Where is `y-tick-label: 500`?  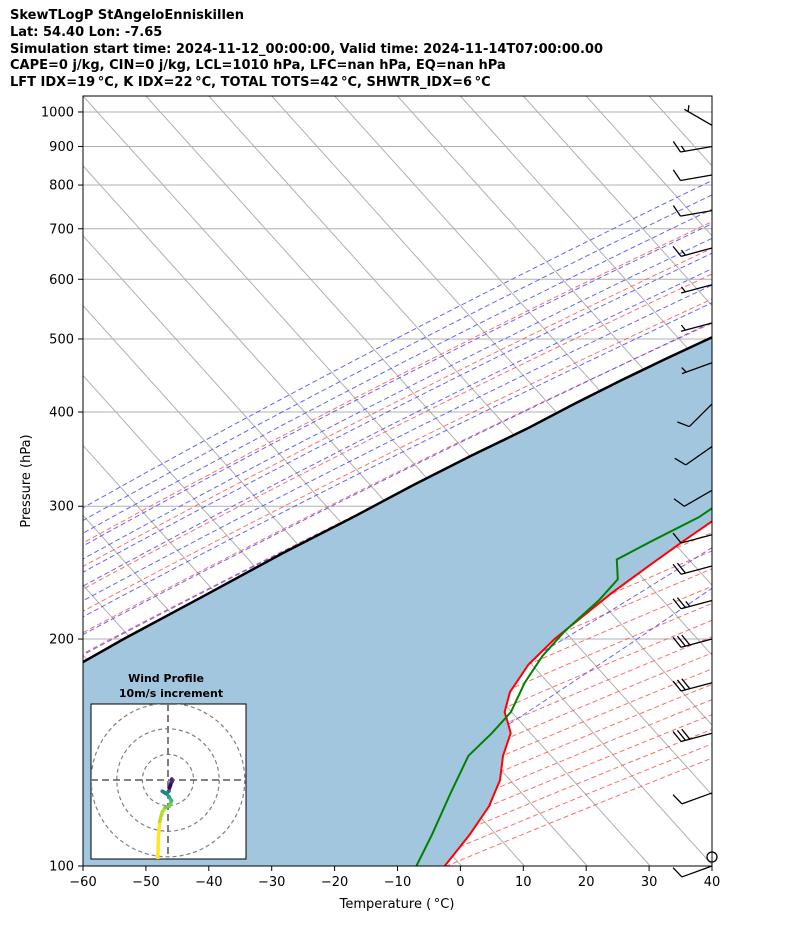 y-tick-label: 500 is located at coordinates (61, 339).